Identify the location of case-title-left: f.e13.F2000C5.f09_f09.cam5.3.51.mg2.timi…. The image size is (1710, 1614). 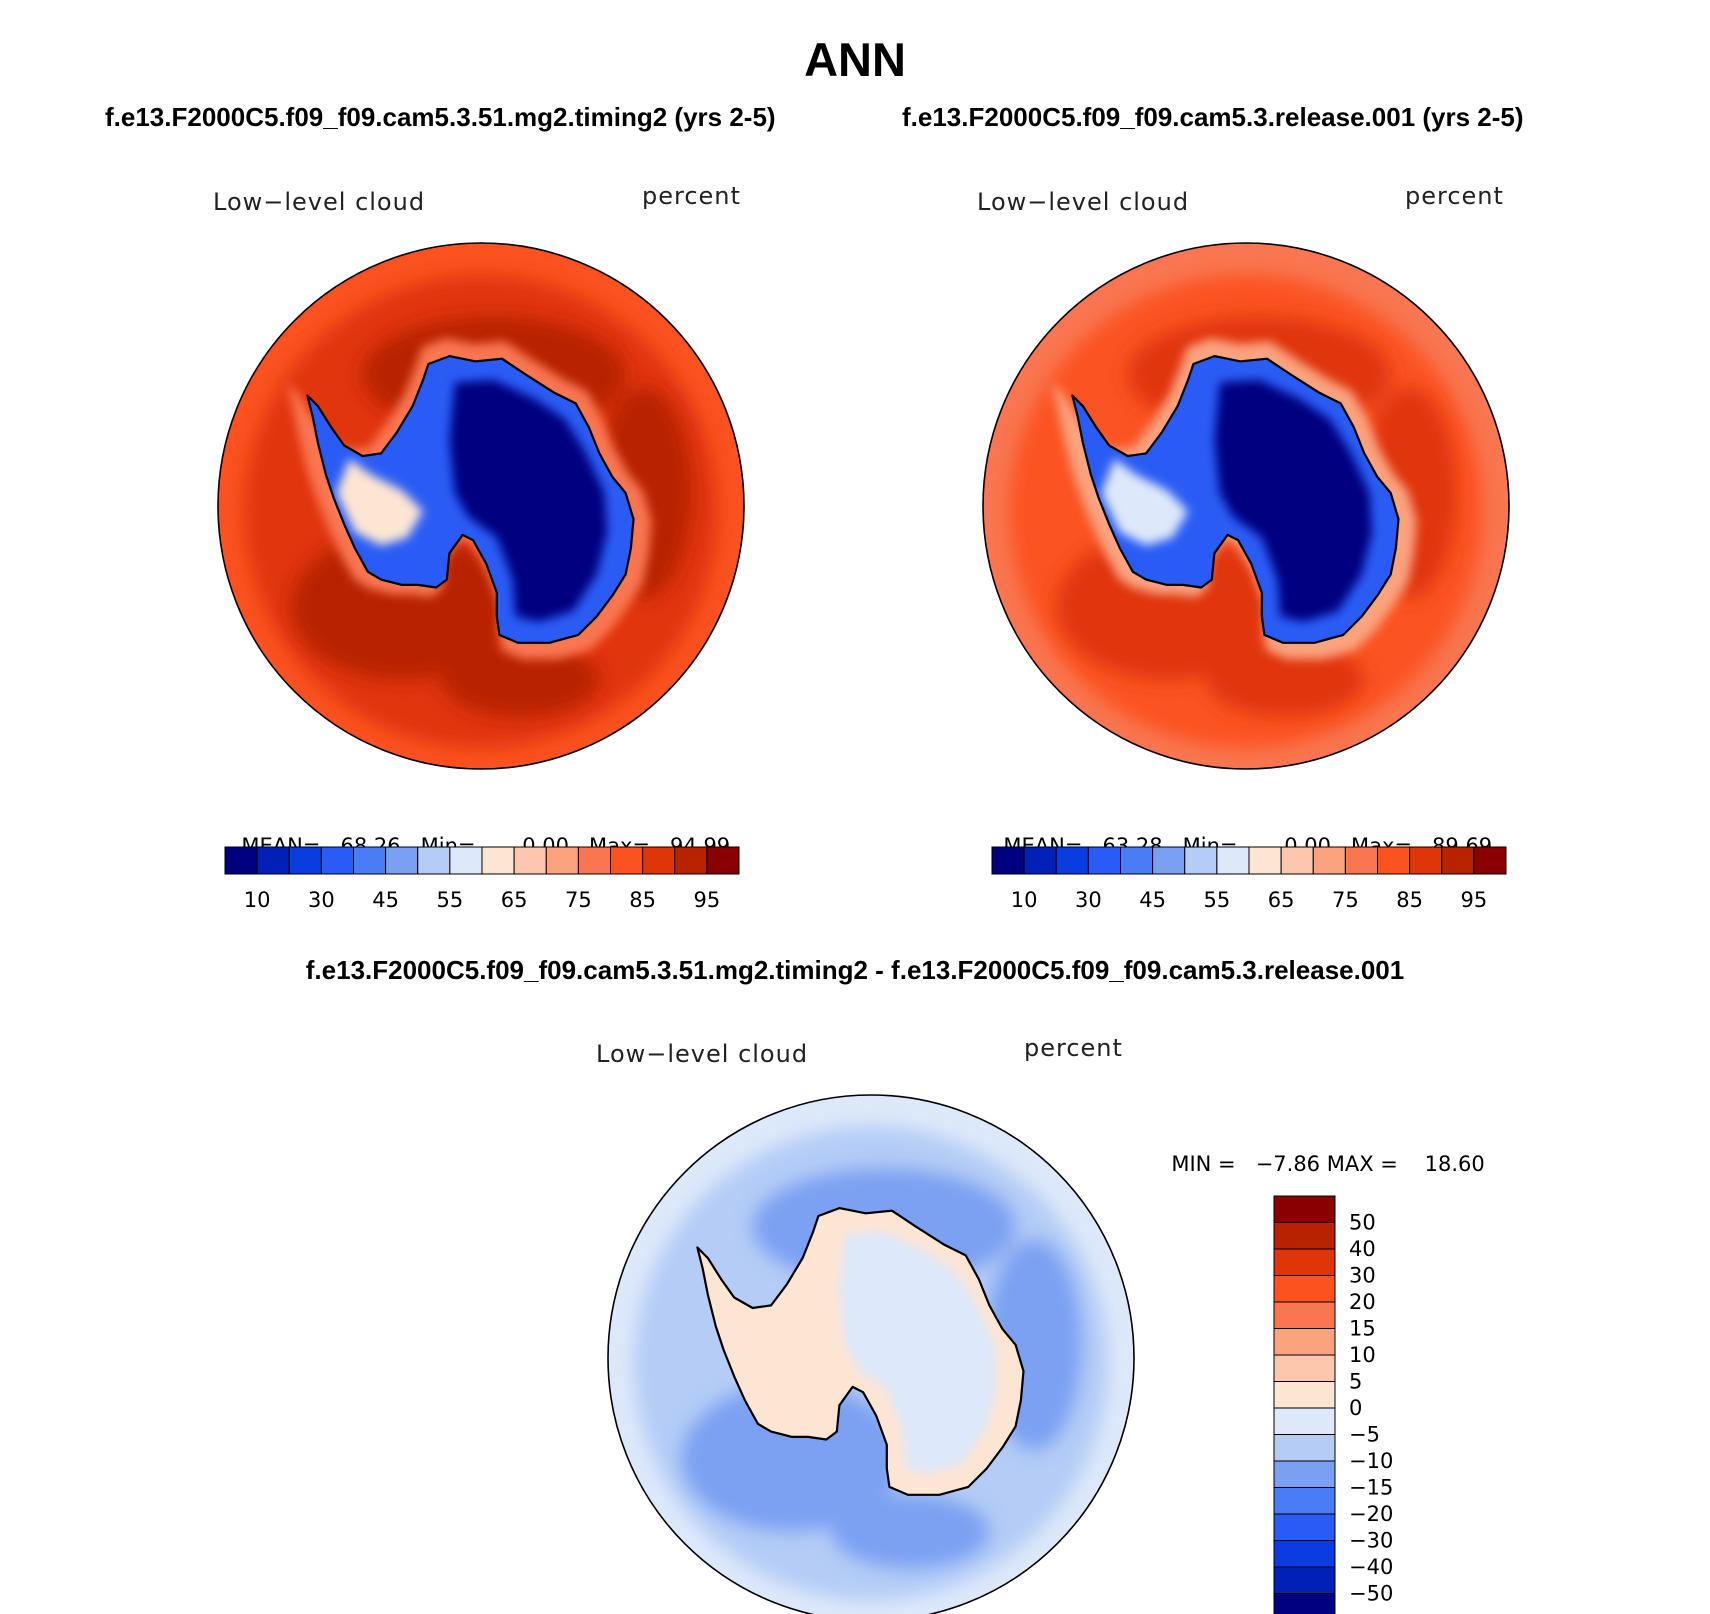
(440, 117).